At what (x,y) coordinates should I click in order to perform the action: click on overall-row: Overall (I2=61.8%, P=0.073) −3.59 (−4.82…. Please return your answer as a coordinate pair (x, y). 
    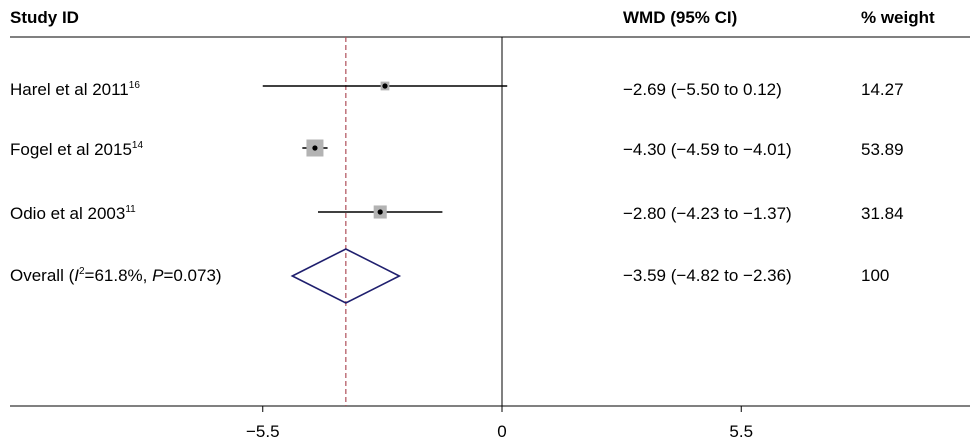
    Looking at the image, I should click on (449, 275).